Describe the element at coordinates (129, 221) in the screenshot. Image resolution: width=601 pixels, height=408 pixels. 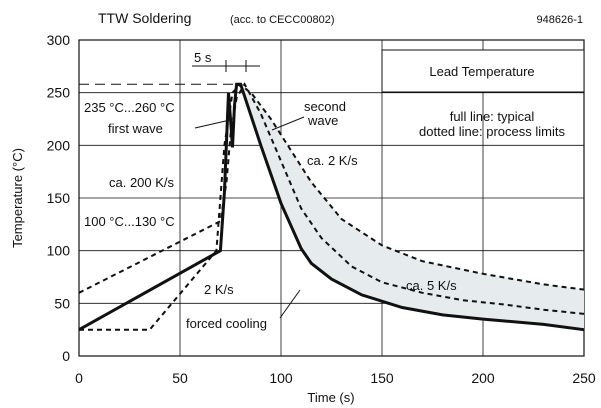
I see `annotation-preheat: 100 °C...130 °C` at that location.